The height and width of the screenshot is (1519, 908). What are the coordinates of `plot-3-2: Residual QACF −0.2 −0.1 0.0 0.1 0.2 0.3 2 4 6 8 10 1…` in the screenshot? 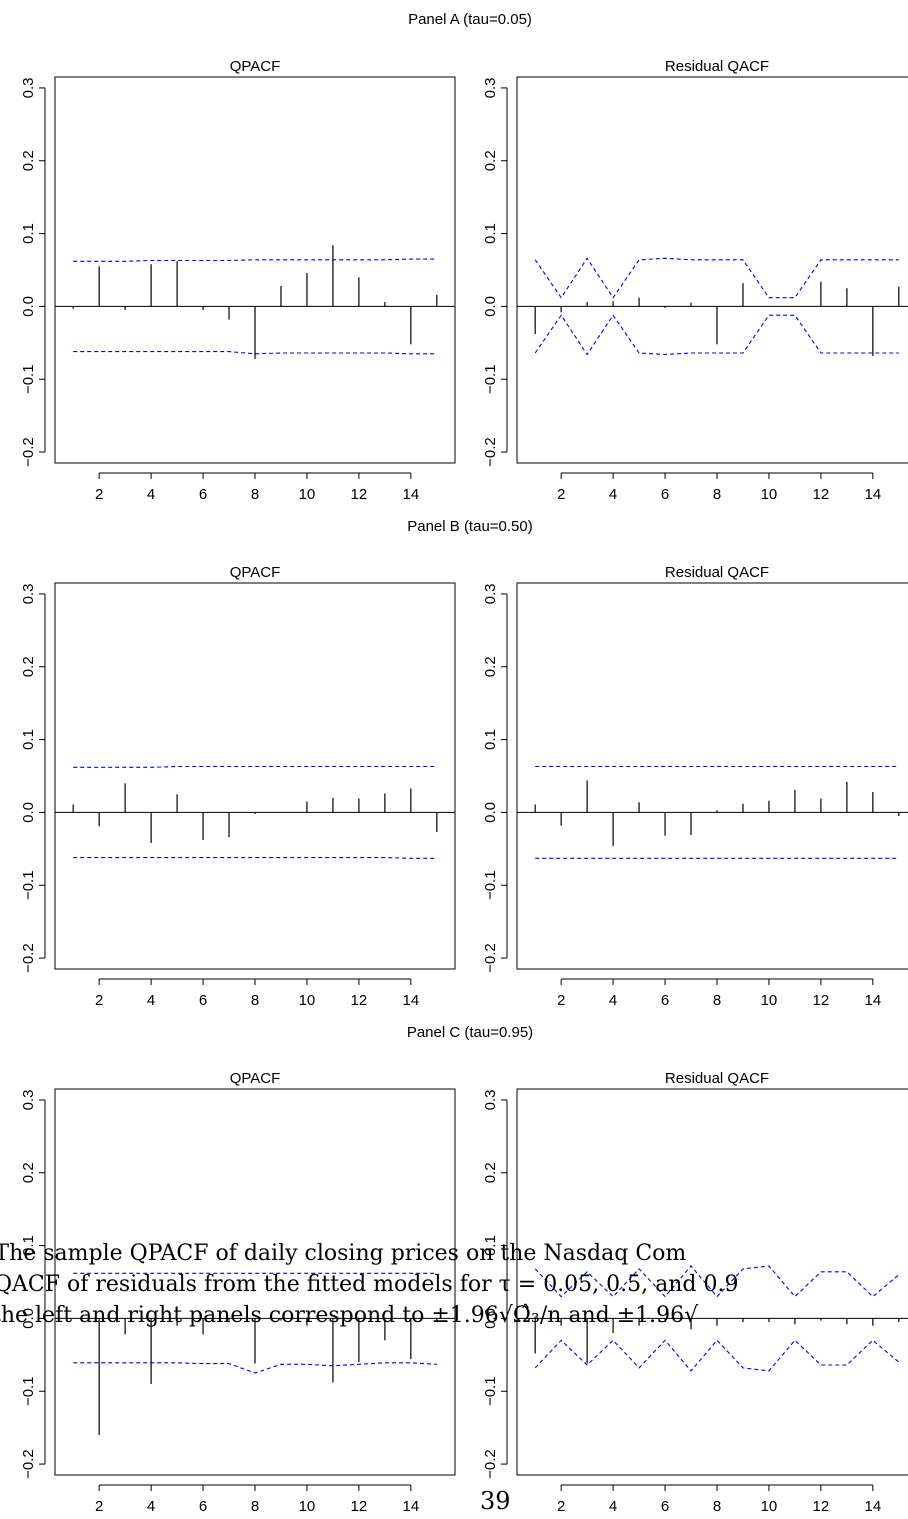 It's located at (695, 1292).